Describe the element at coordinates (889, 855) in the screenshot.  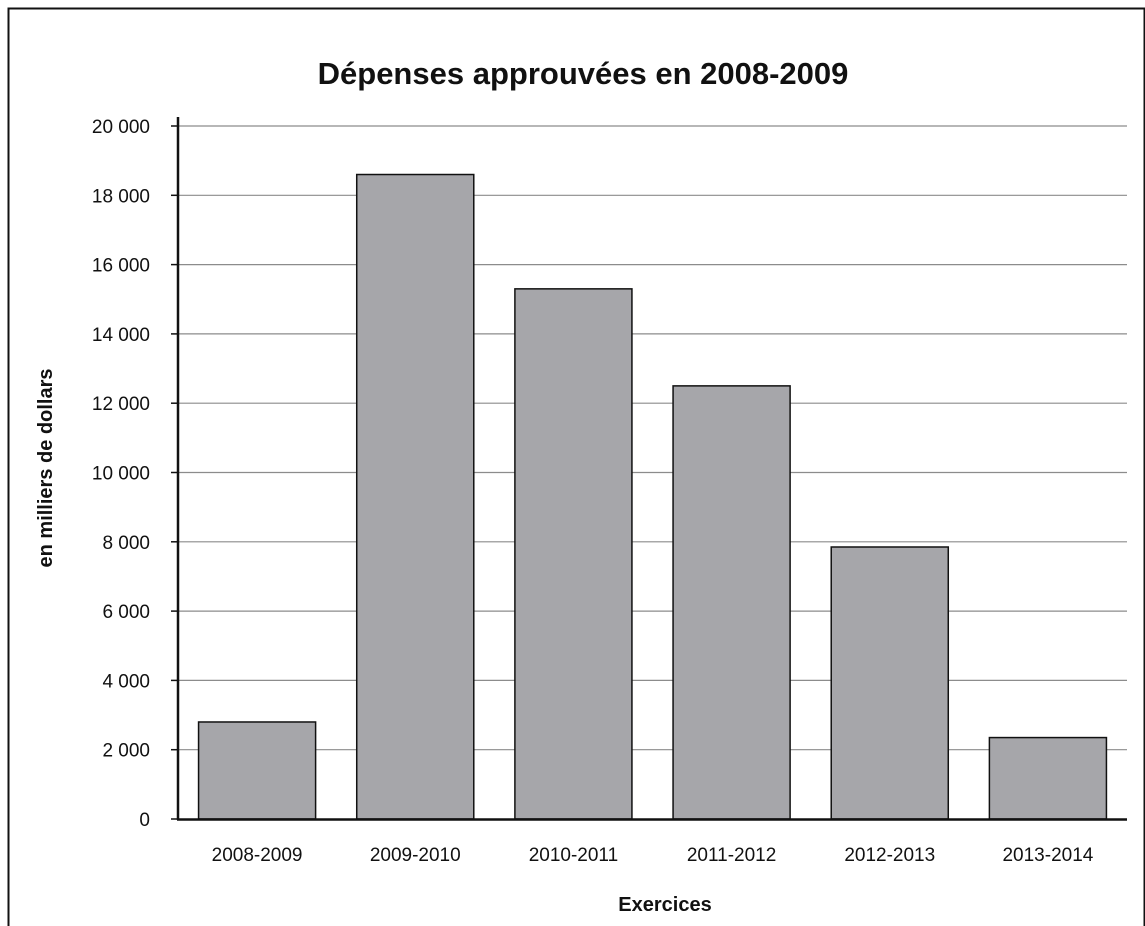
I see `x-tick-label: 2012-2013` at that location.